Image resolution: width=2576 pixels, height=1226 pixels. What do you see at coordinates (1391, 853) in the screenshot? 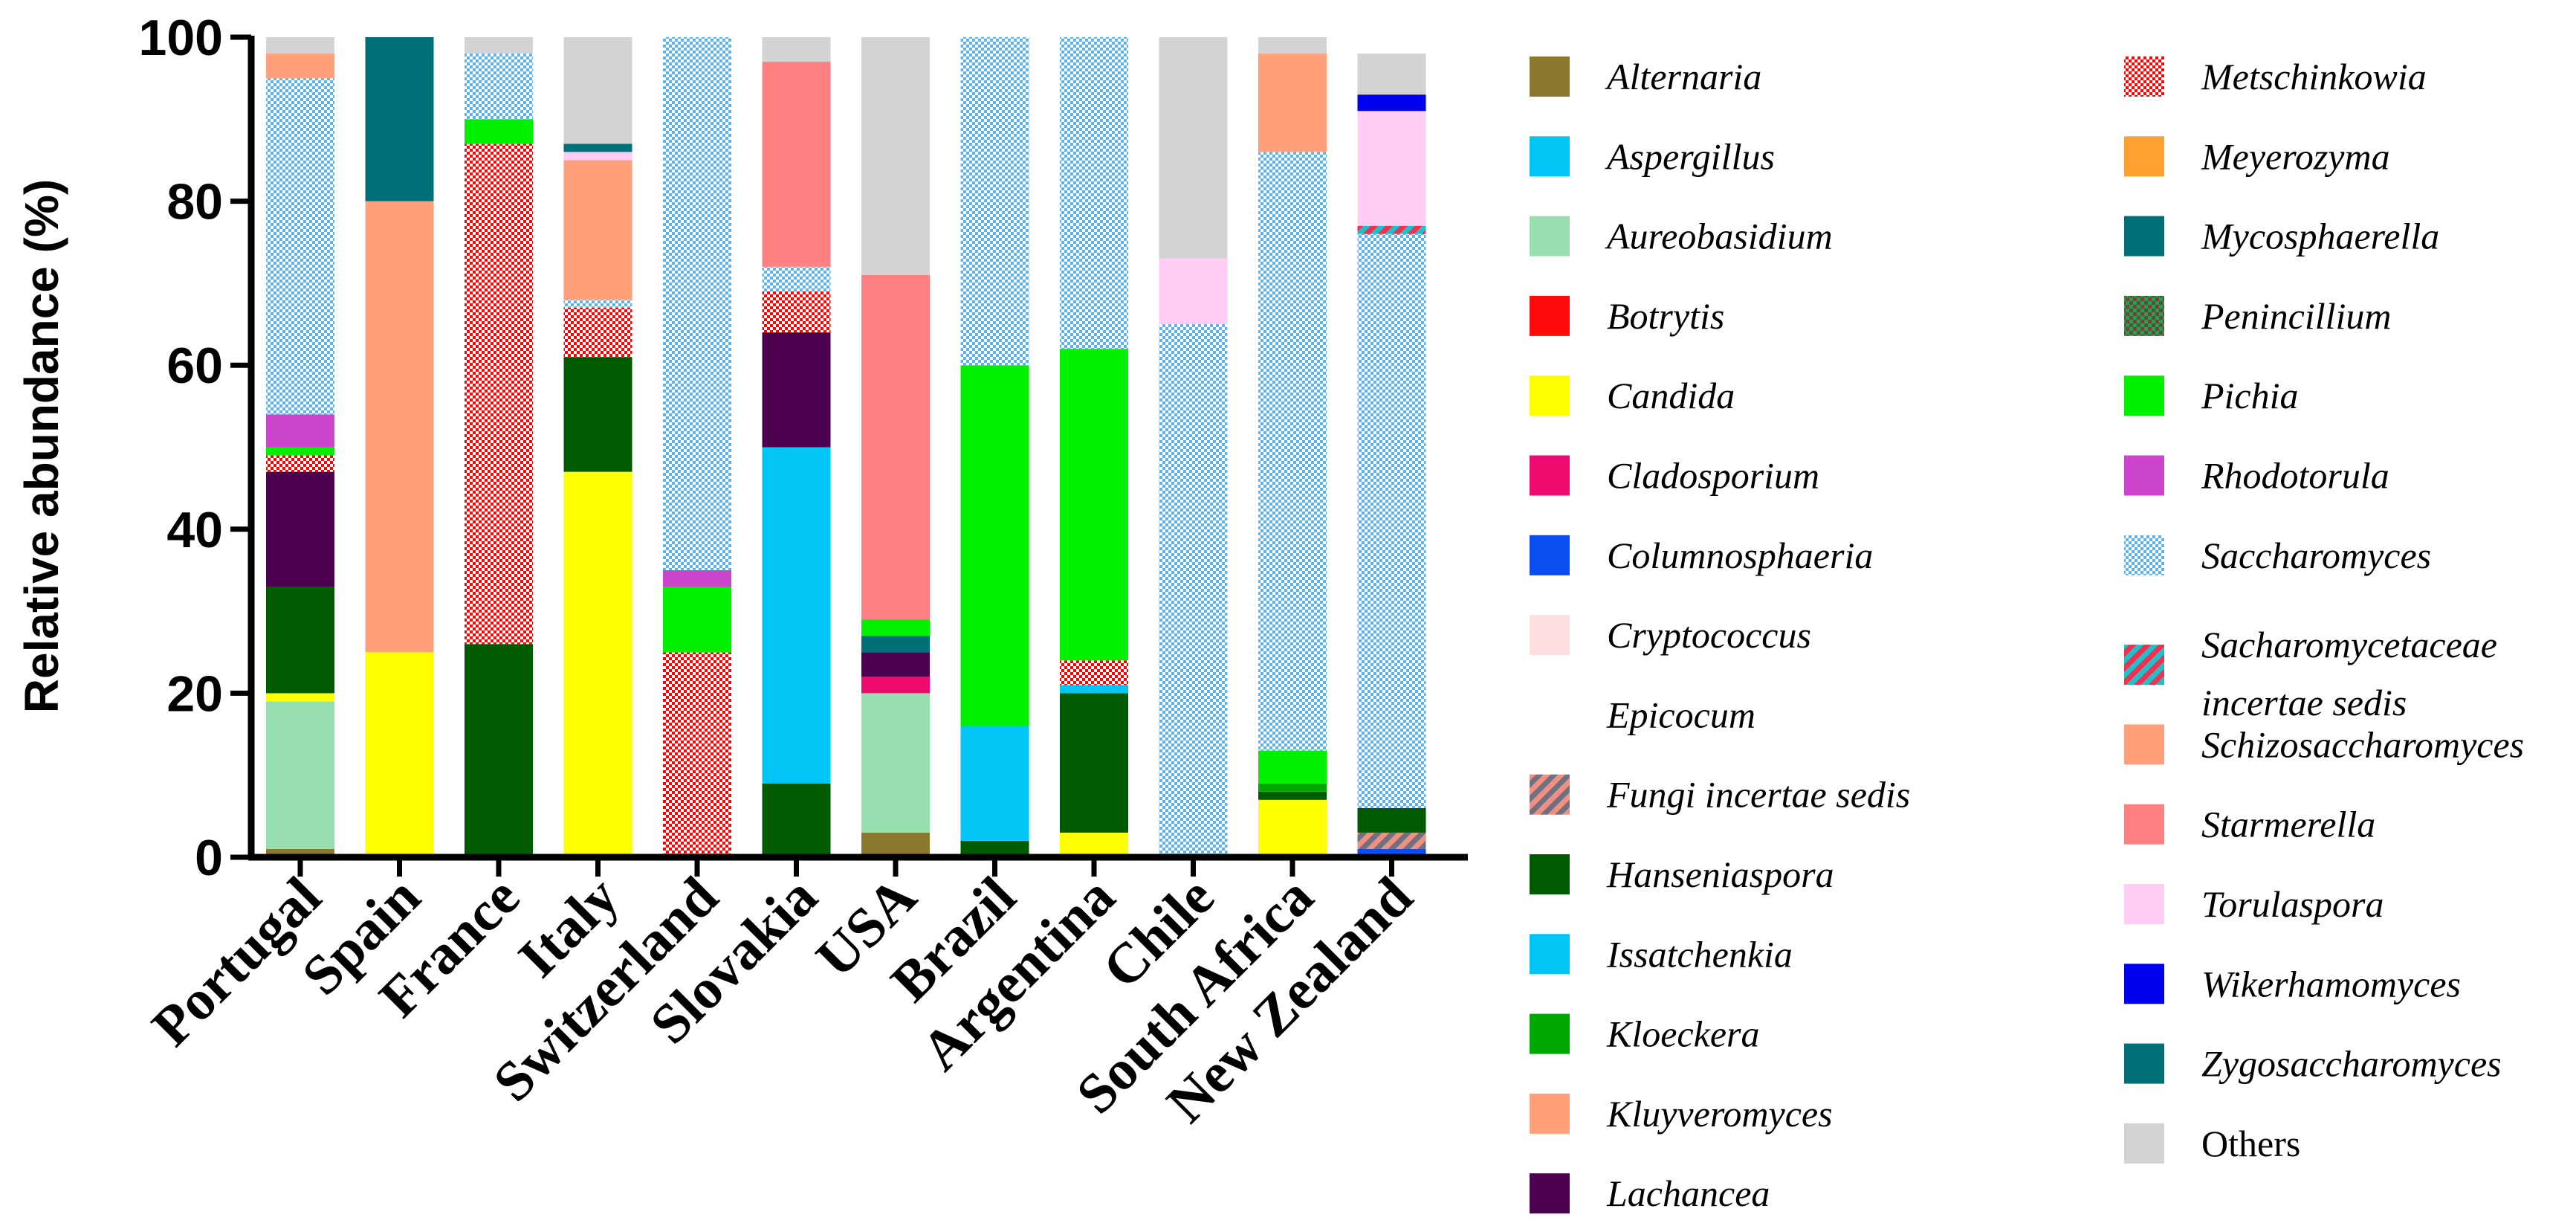
I see `bar-segment-columnosphaeria` at bounding box center [1391, 853].